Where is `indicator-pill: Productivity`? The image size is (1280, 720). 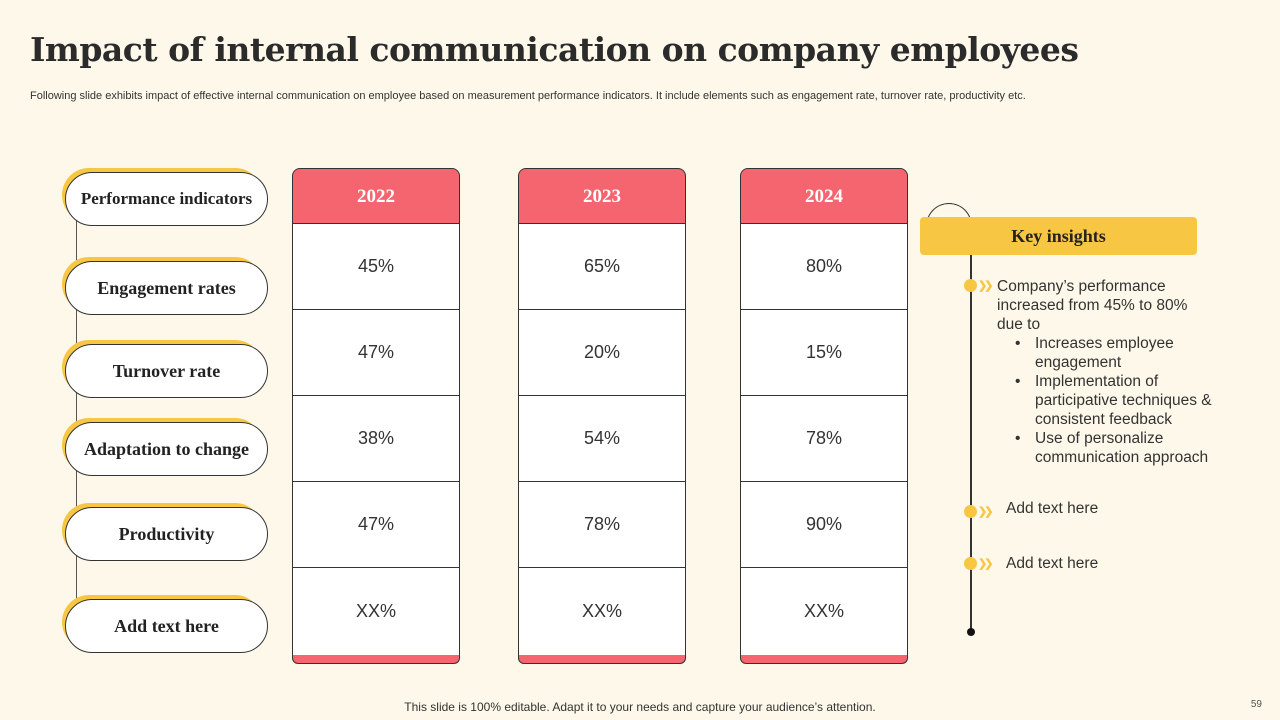 indicator-pill: Productivity is located at coordinates (165, 533).